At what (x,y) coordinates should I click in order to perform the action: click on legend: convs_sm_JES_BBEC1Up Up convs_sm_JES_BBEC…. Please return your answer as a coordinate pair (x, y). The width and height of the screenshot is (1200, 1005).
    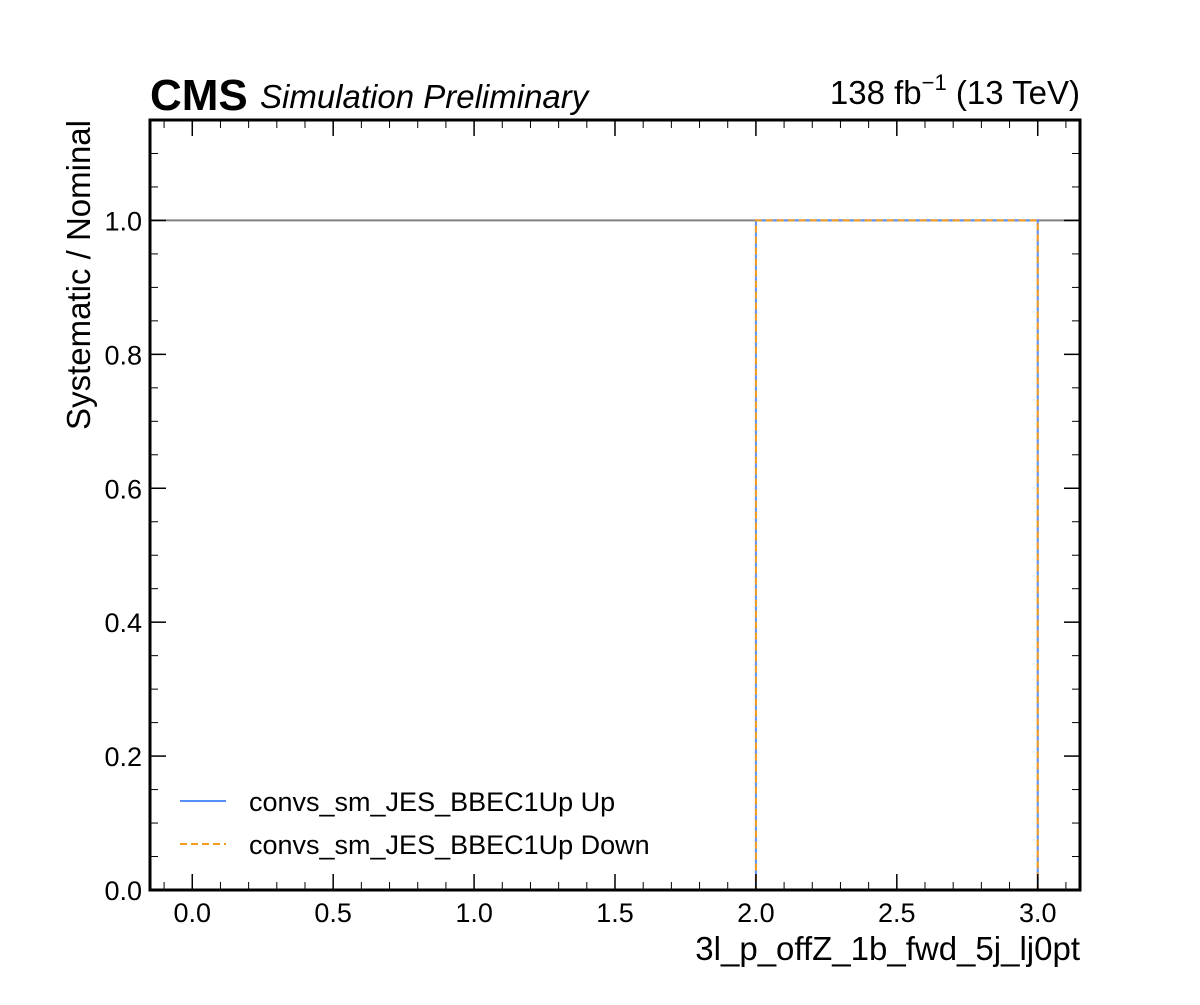
    Looking at the image, I should click on (415, 823).